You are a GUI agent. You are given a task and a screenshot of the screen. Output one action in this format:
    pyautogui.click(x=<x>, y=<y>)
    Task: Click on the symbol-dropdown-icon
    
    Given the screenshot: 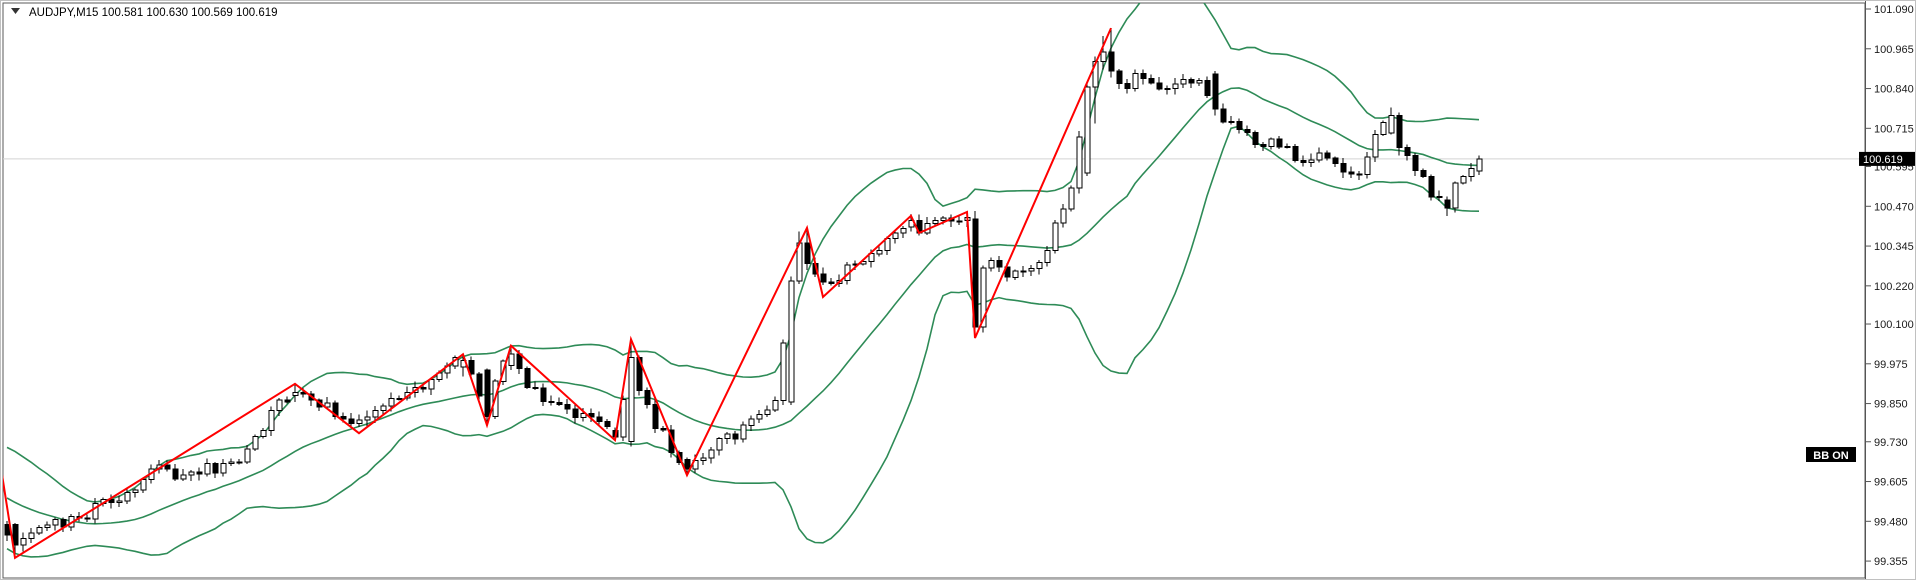 What is the action you would take?
    pyautogui.click(x=15, y=11)
    